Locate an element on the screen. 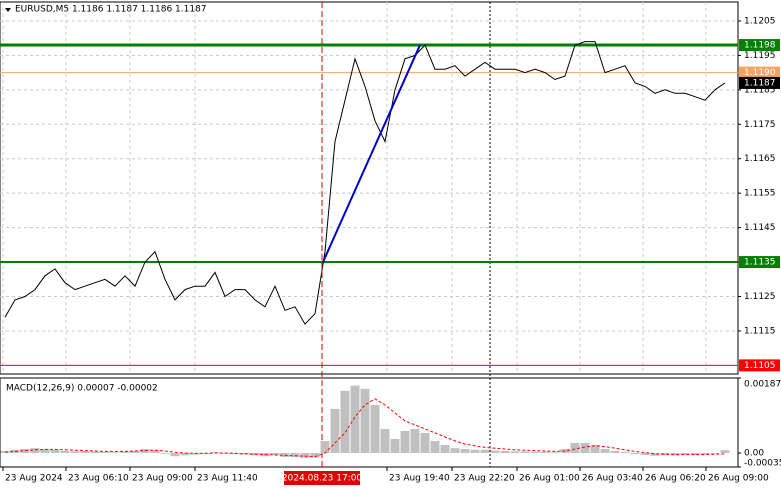  crosshair-label: 2024.08.23 17:00 is located at coordinates (322, 479).